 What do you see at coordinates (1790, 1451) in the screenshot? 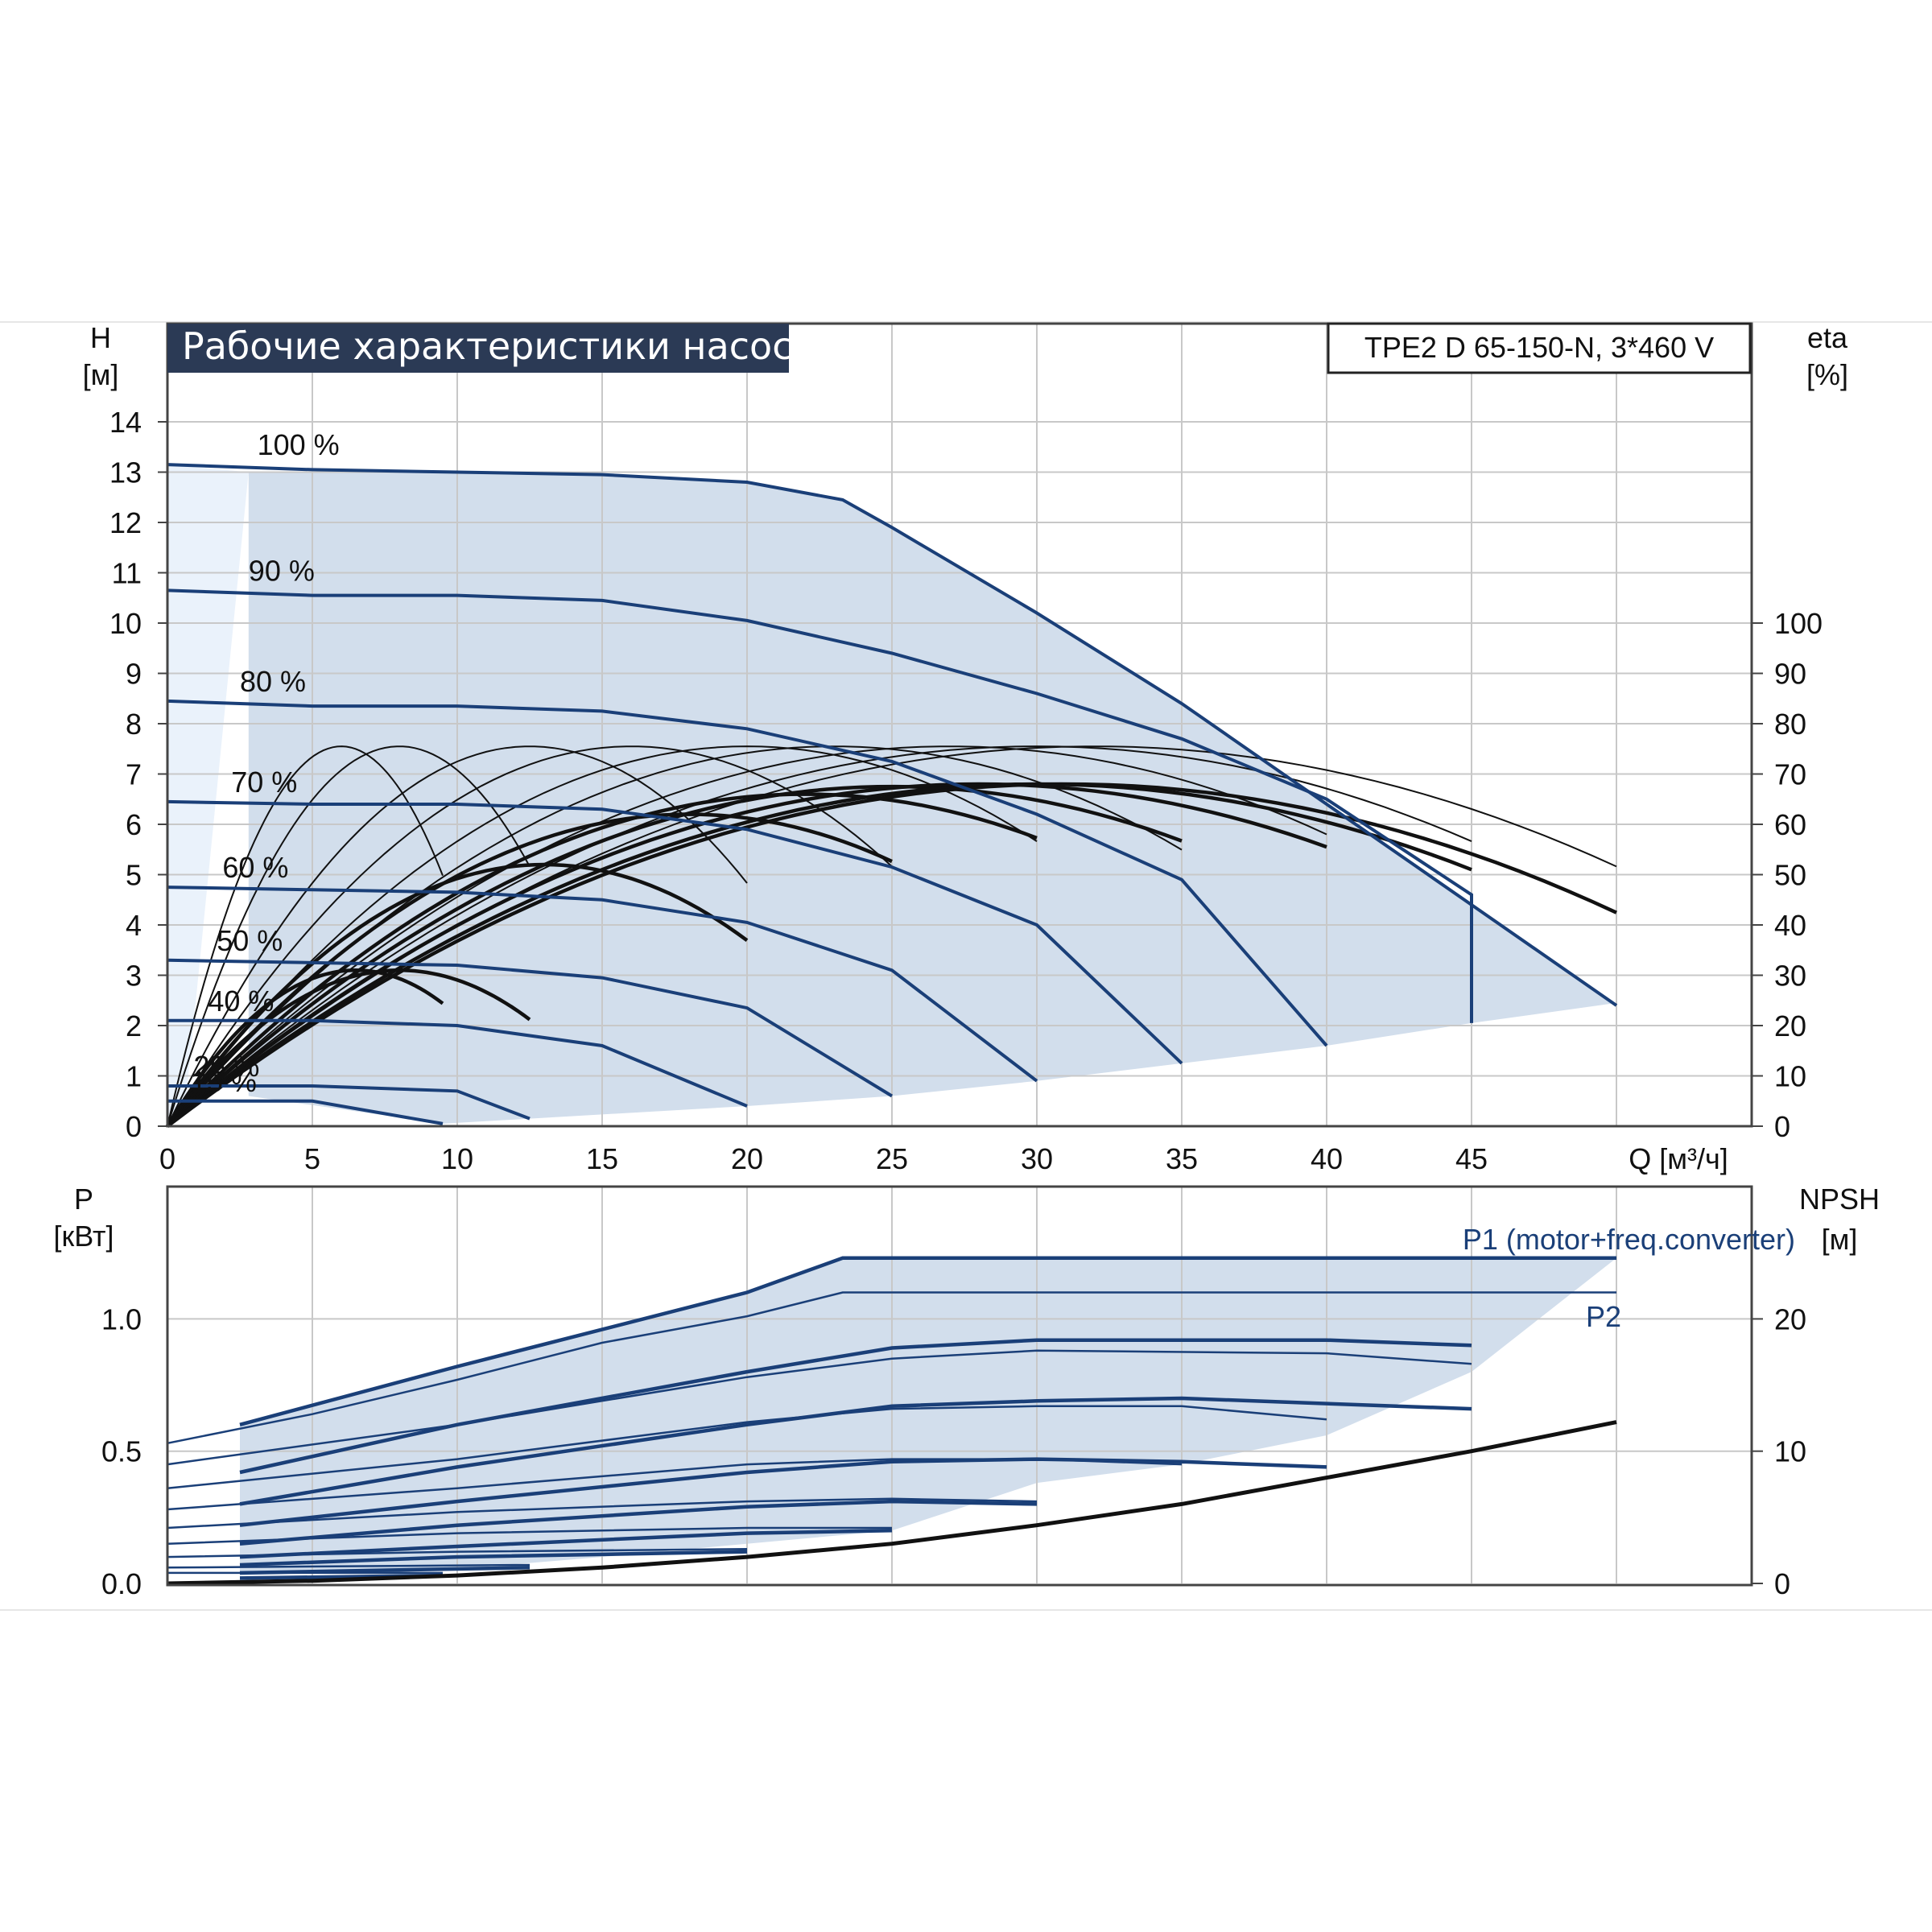
I see `npsh-tick-label: 10` at bounding box center [1790, 1451].